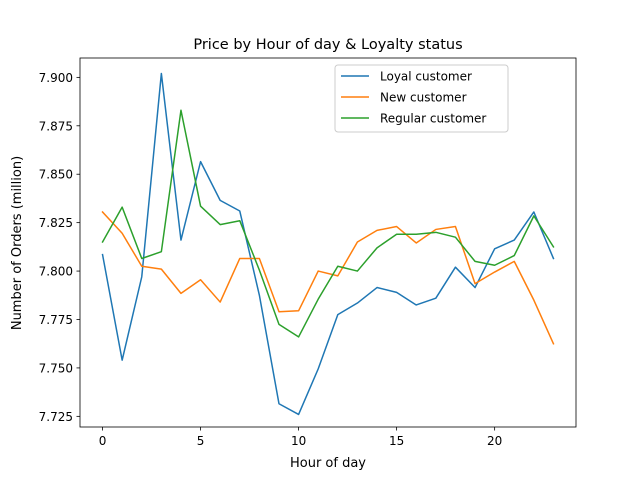  Describe the element at coordinates (56, 223) in the screenshot. I see `y-tick-label: 7.825` at that location.